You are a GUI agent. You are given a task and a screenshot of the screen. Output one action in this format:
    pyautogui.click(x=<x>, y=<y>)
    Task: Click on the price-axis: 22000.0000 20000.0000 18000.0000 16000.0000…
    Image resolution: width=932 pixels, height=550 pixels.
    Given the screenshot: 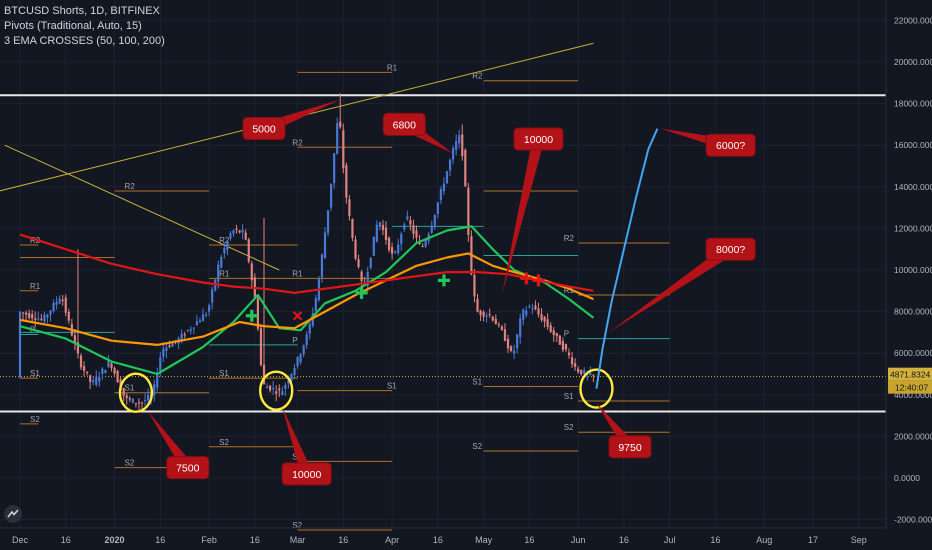 What is the action you would take?
    pyautogui.click(x=908, y=264)
    